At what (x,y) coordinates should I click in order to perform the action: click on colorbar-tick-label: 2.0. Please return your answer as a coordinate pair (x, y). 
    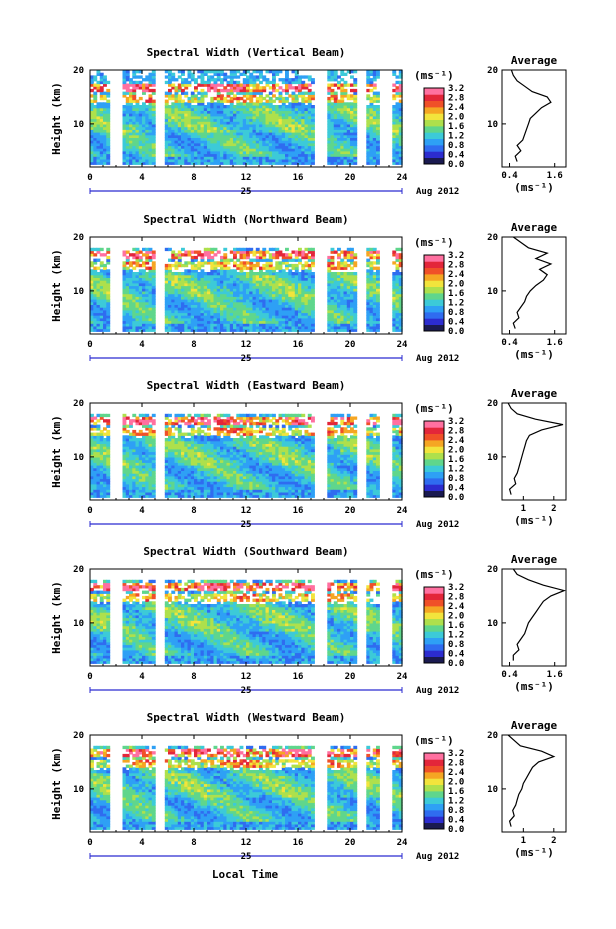
    Looking at the image, I should click on (456, 285).